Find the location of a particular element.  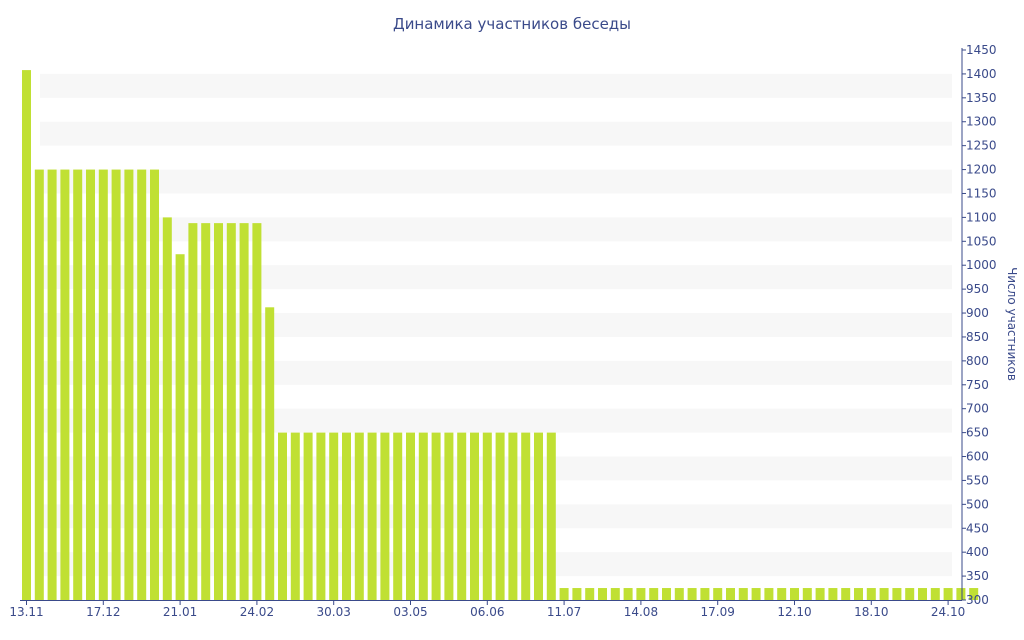

y-tick-label: 950 is located at coordinates (977, 289).